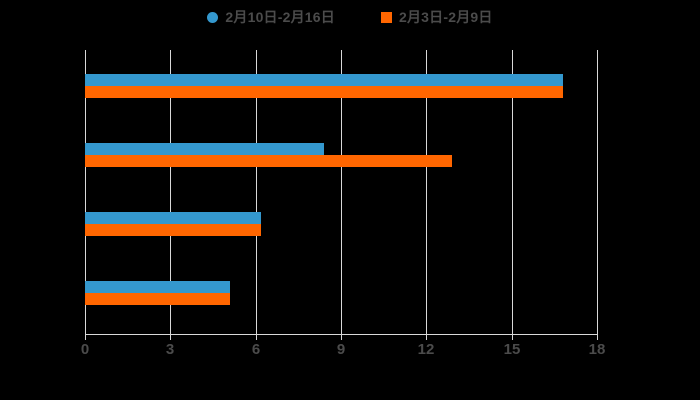 The height and width of the screenshot is (400, 700). What do you see at coordinates (426, 349) in the screenshot?
I see `x-tick-label-12: 12` at bounding box center [426, 349].